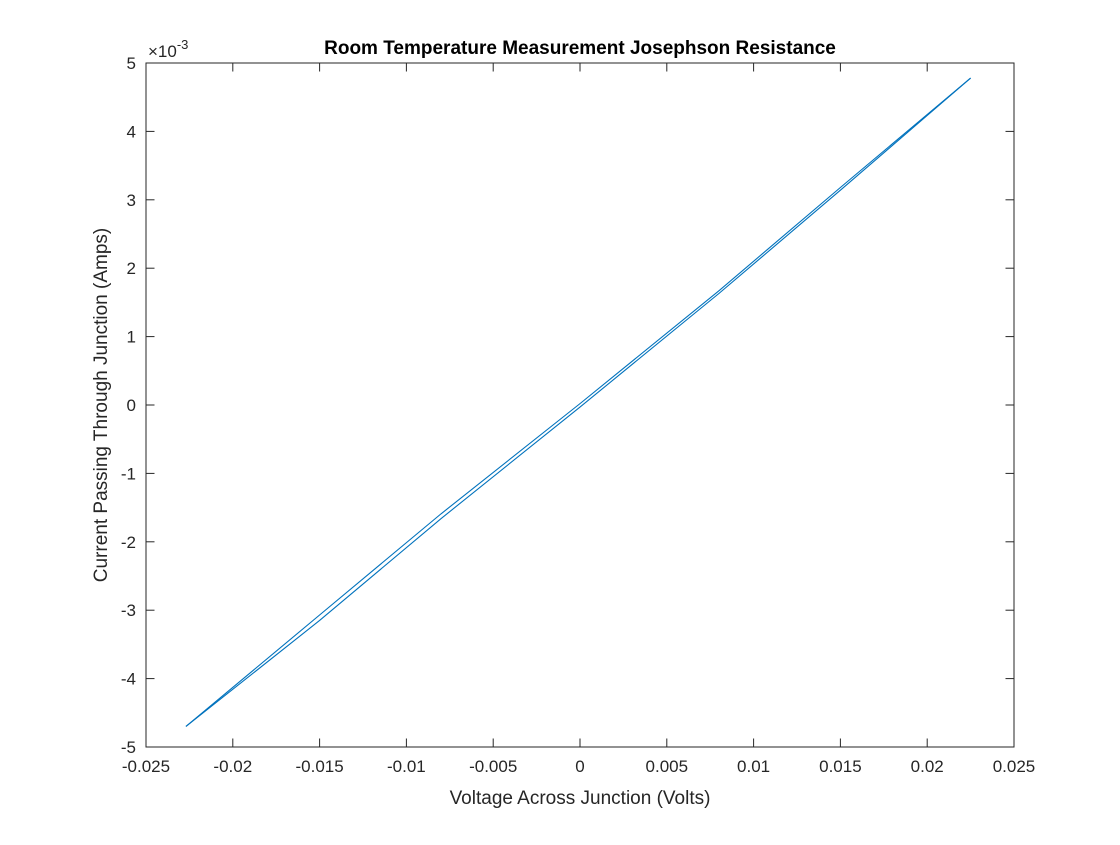  What do you see at coordinates (131, 200) in the screenshot?
I see `y-tick-label: 3` at bounding box center [131, 200].